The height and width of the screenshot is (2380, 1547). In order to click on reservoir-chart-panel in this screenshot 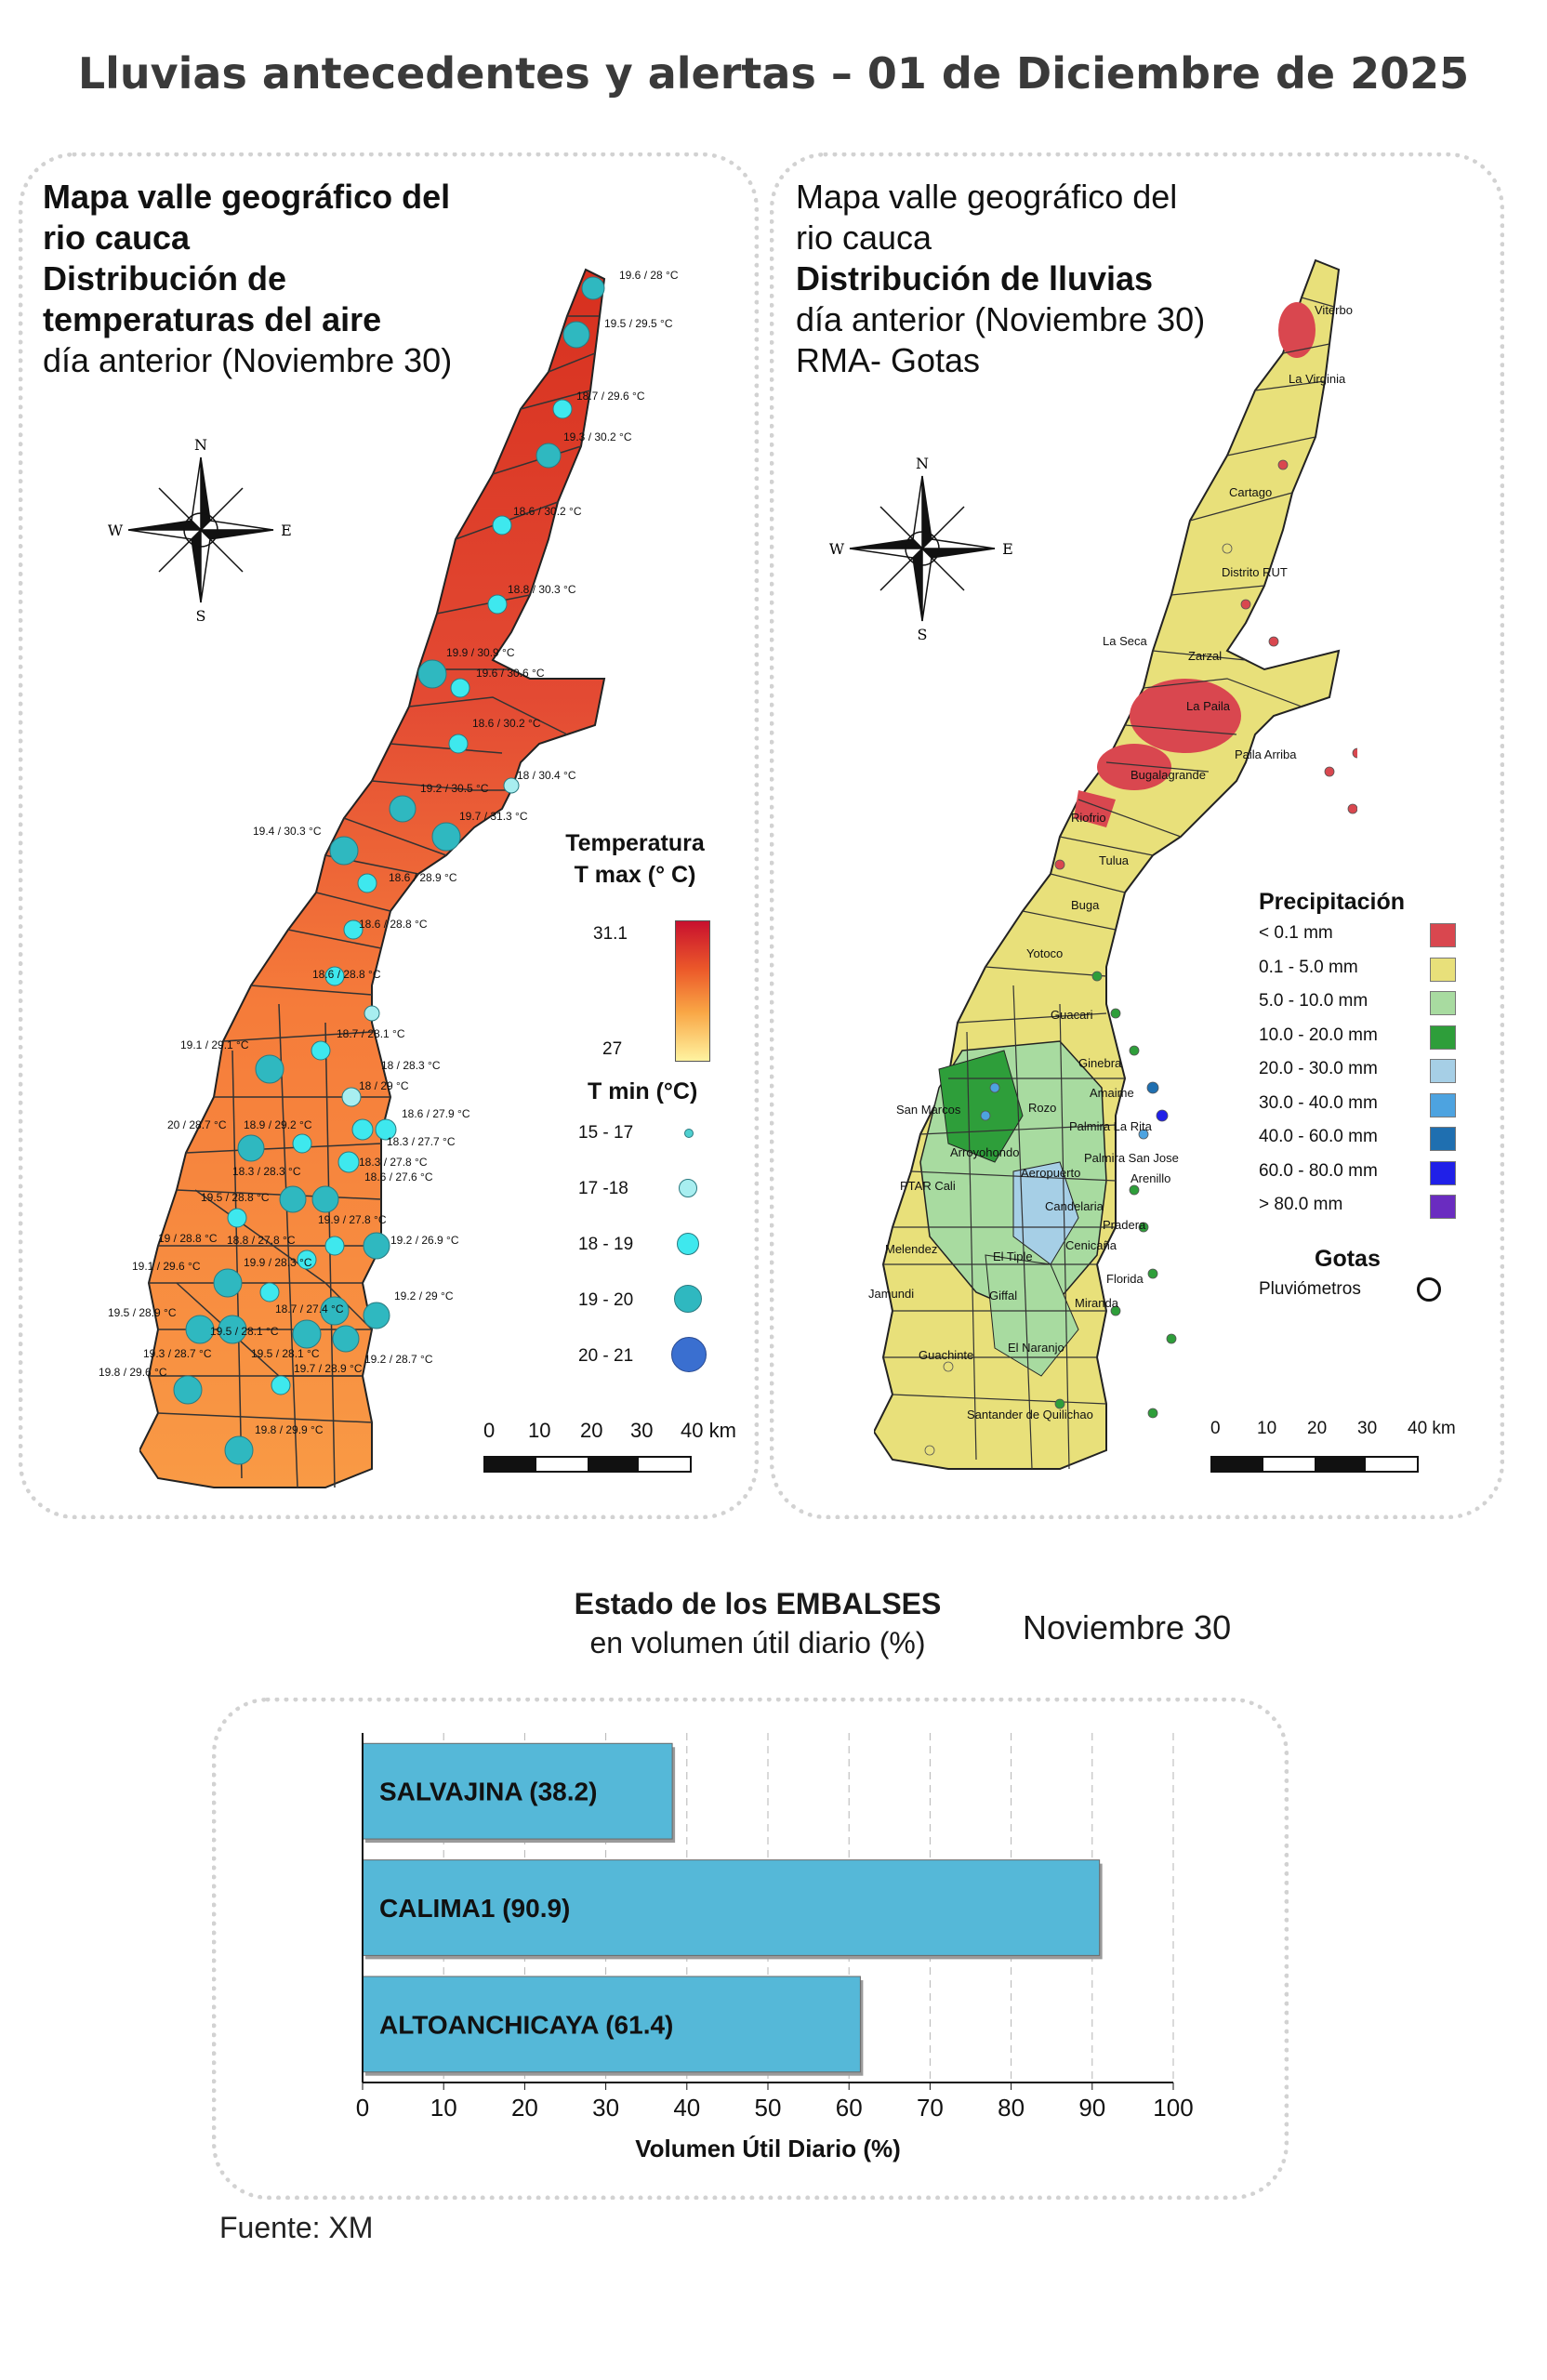, I will do `click(750, 1949)`.